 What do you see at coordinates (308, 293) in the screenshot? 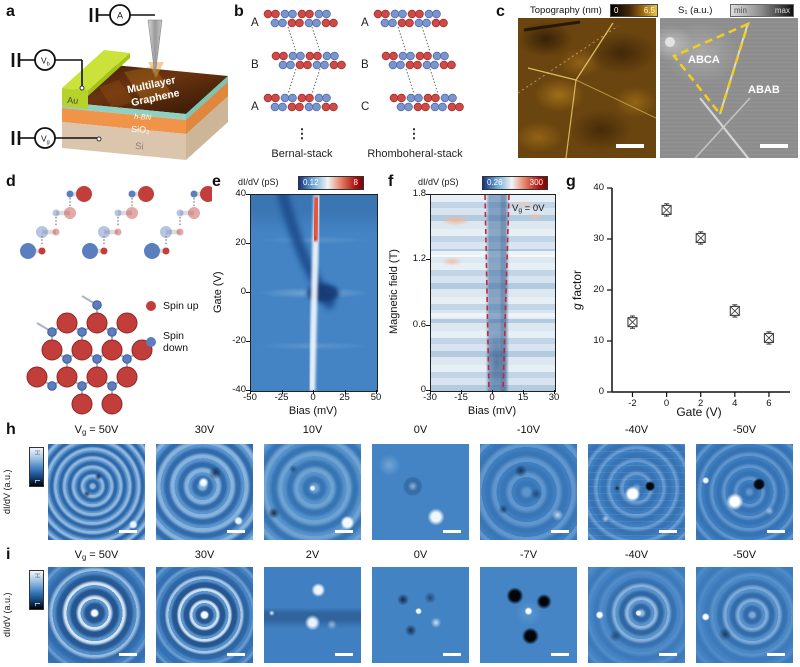
I see `gate-bias-heatmap-features` at bounding box center [308, 293].